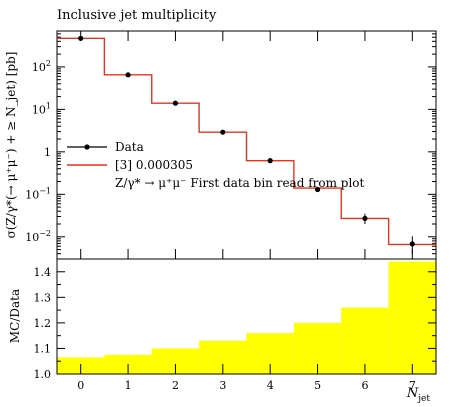  What do you see at coordinates (418, 395) in the screenshot?
I see `x-axis-label: Njet` at bounding box center [418, 395].